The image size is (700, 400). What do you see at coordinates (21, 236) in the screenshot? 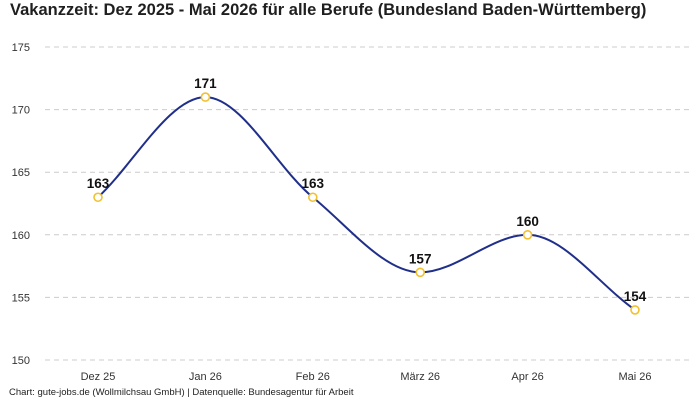
I see `y-tick-label: 160` at bounding box center [21, 236].